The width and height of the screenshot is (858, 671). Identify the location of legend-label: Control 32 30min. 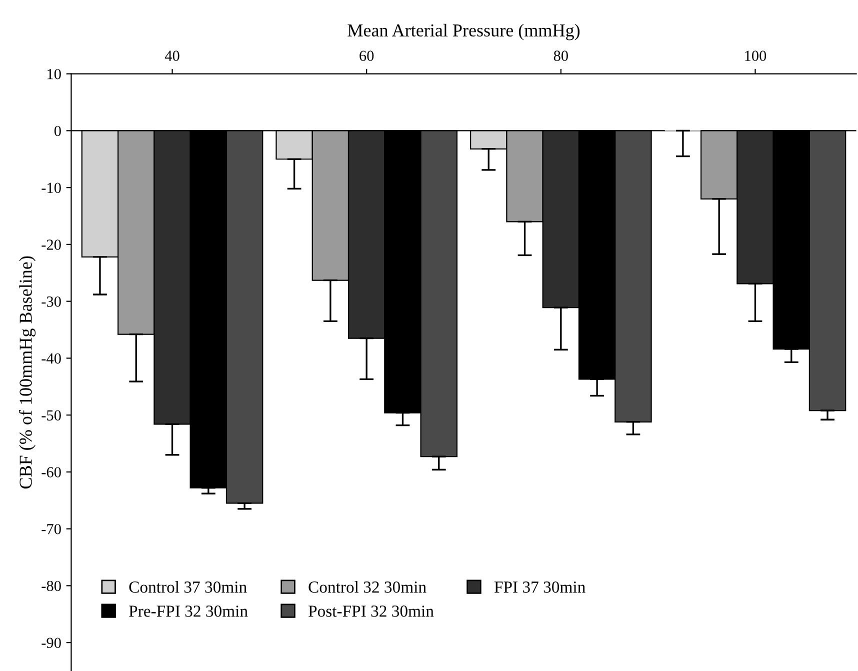
(367, 587).